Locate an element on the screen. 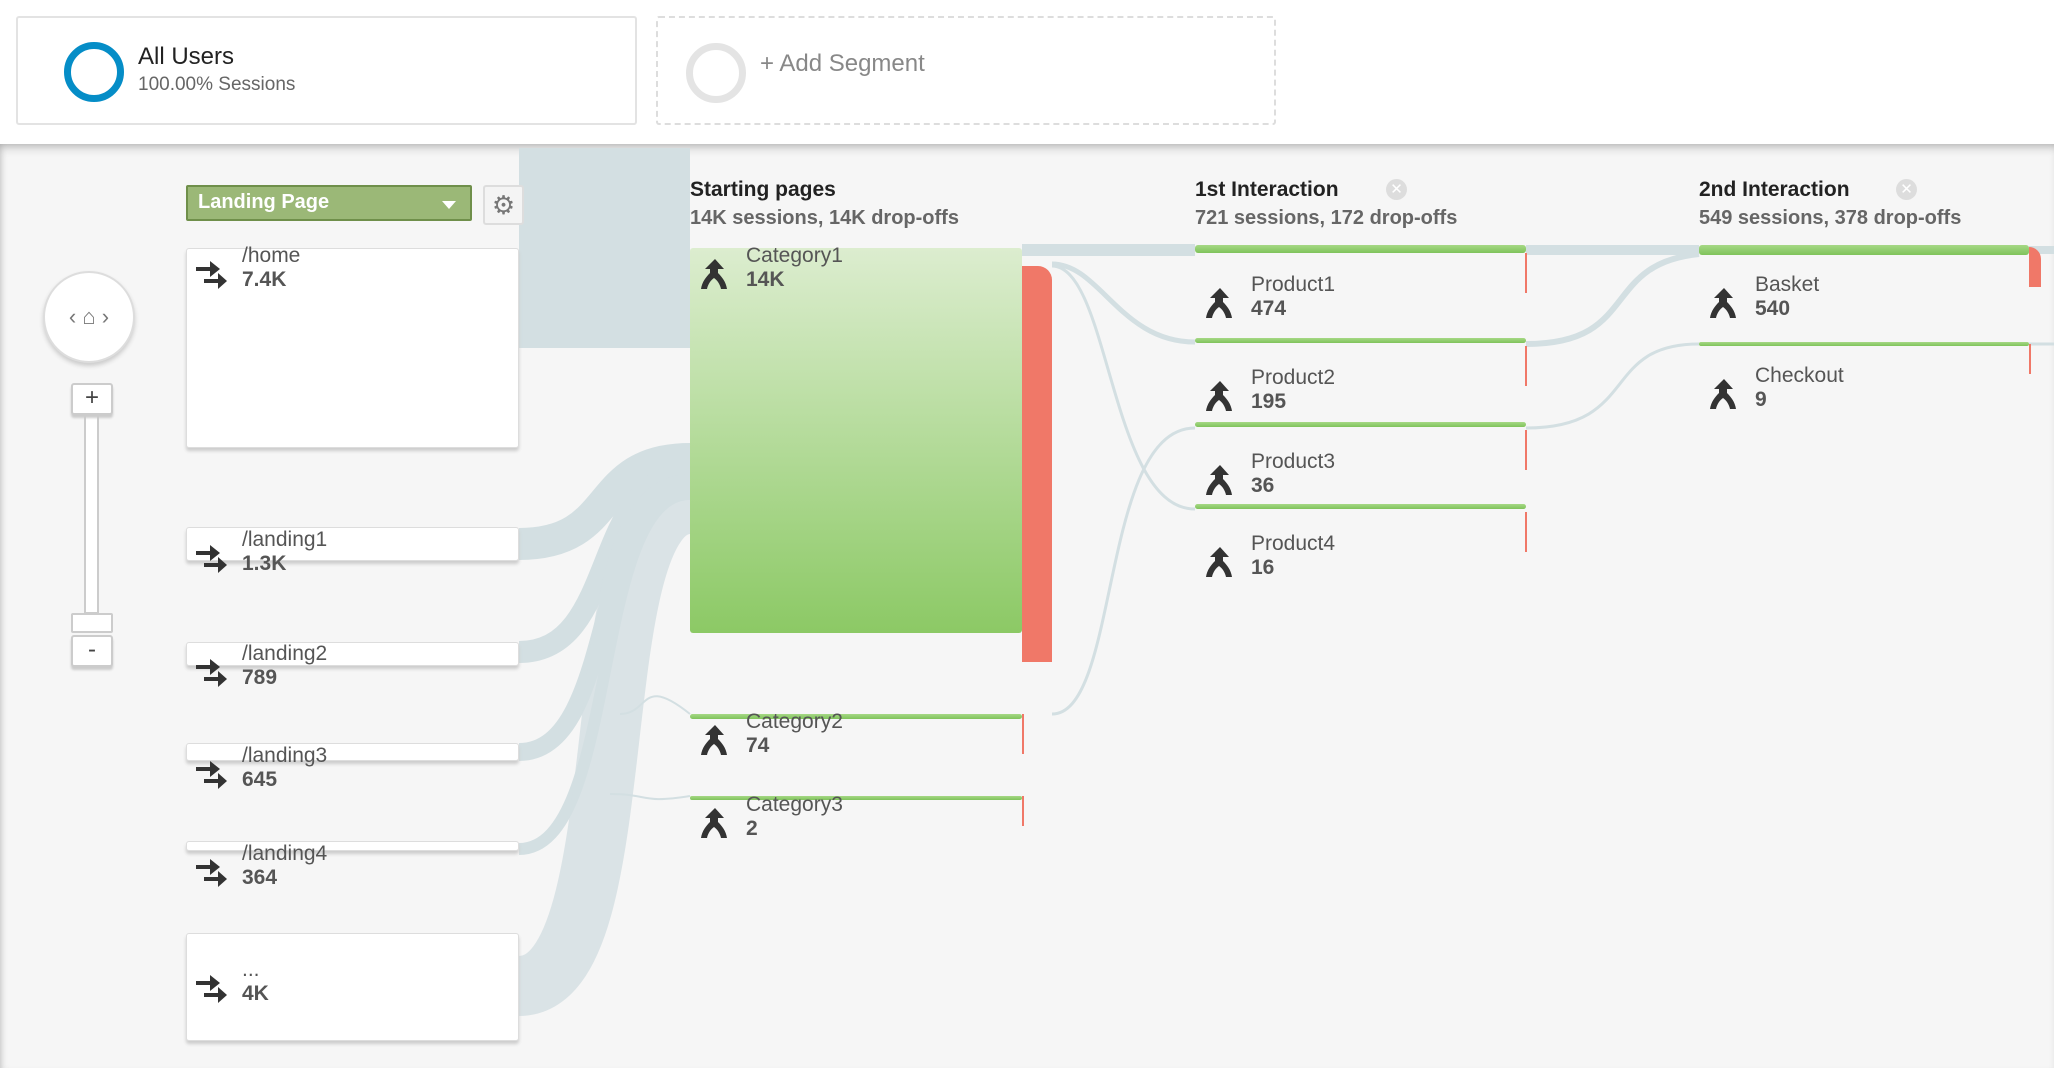  pan-home-control: ‹ ⌂ › is located at coordinates (89, 317).